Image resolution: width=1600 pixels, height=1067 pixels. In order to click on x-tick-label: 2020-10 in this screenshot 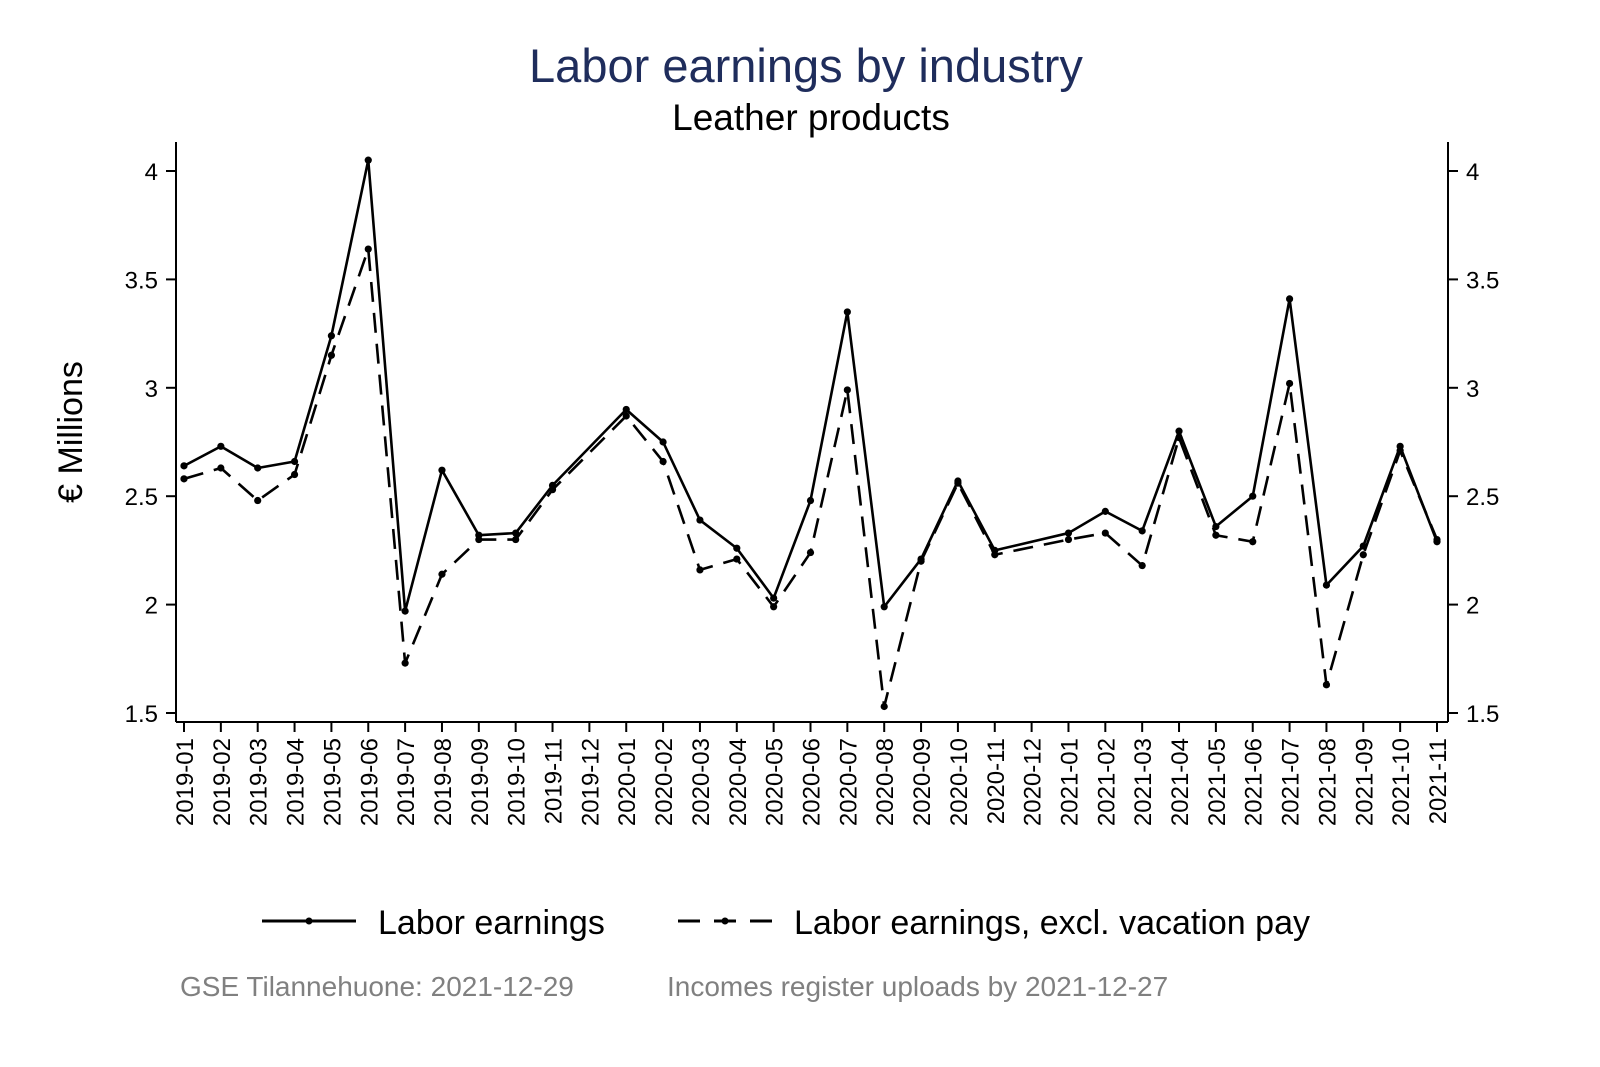, I will do `click(959, 782)`.